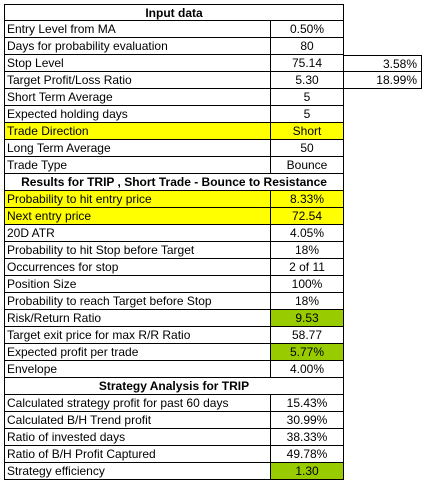 Image resolution: width=422 pixels, height=481 pixels. Describe the element at coordinates (307, 199) in the screenshot. I see `result-value: 8.33%` at that location.